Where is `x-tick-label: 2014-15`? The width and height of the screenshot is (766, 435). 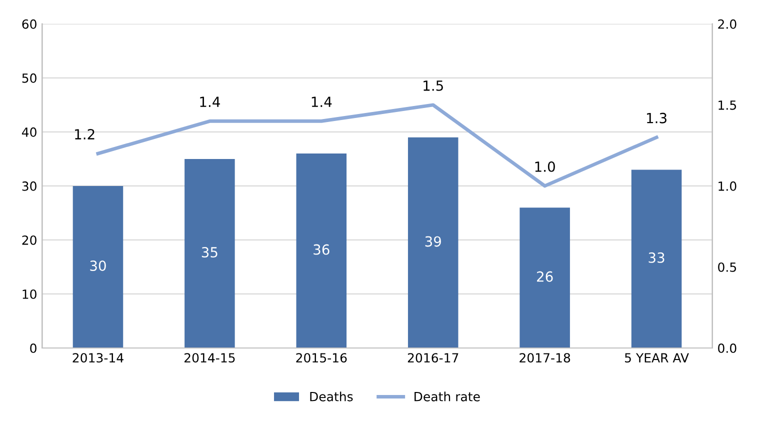 x-tick-label: 2014-15 is located at coordinates (209, 358).